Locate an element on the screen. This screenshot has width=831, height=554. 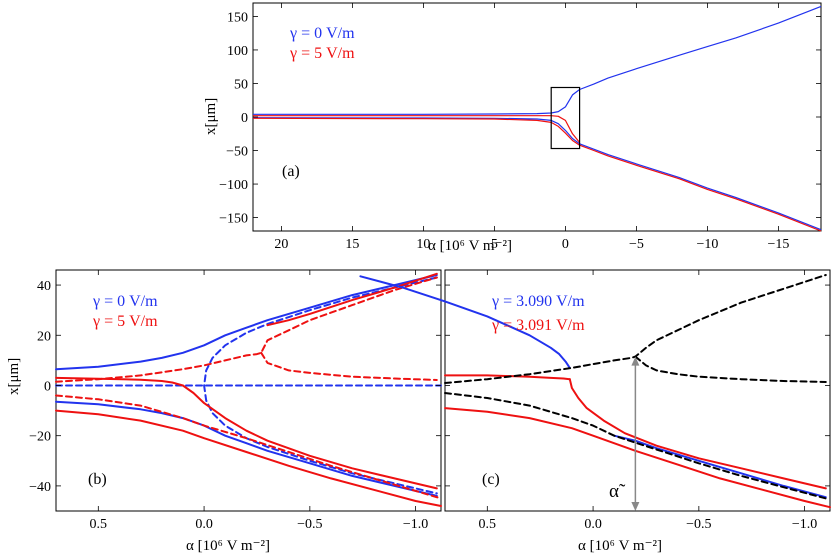
panel-c-xlabel: α [10⁶ V m⁻²] is located at coordinates (620, 546).